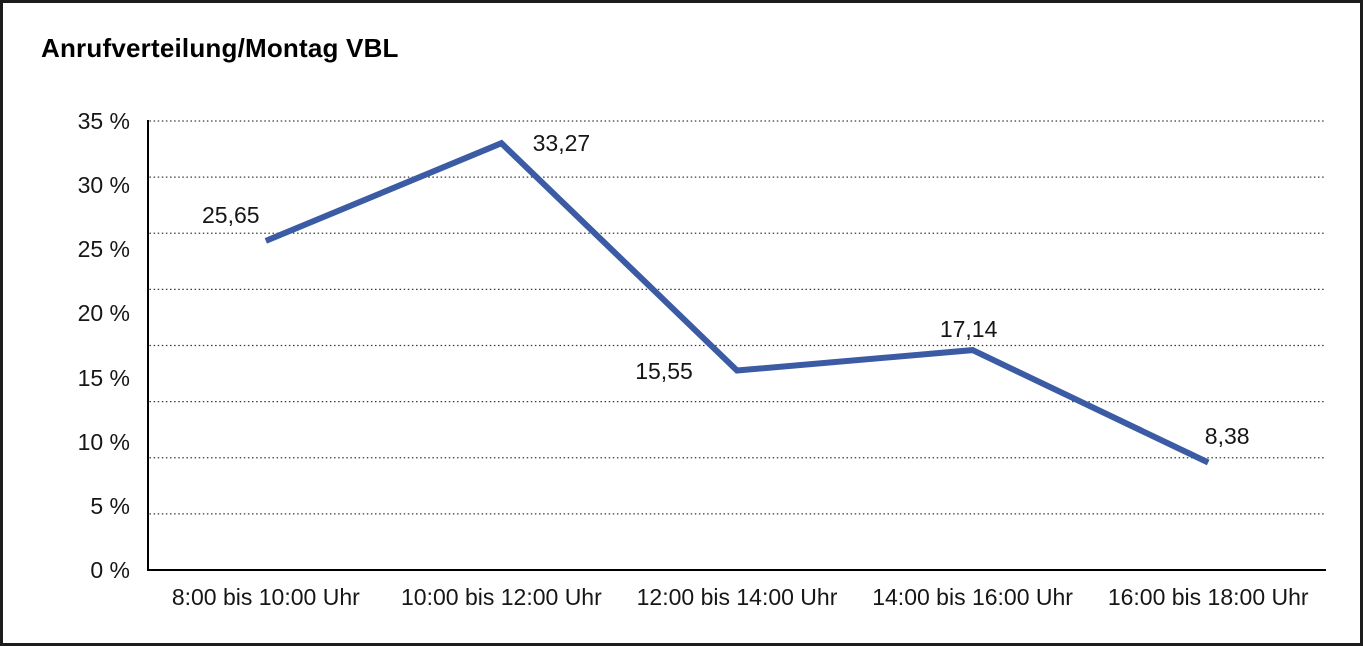  Describe the element at coordinates (1208, 597) in the screenshot. I see `x-axis-tick-label: 16:00 bis 18:00 Uhr` at that location.